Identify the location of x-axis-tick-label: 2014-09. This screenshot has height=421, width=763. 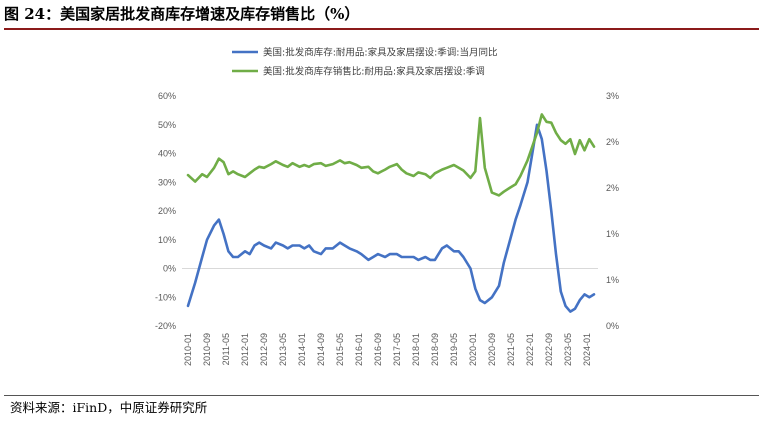
(321, 349).